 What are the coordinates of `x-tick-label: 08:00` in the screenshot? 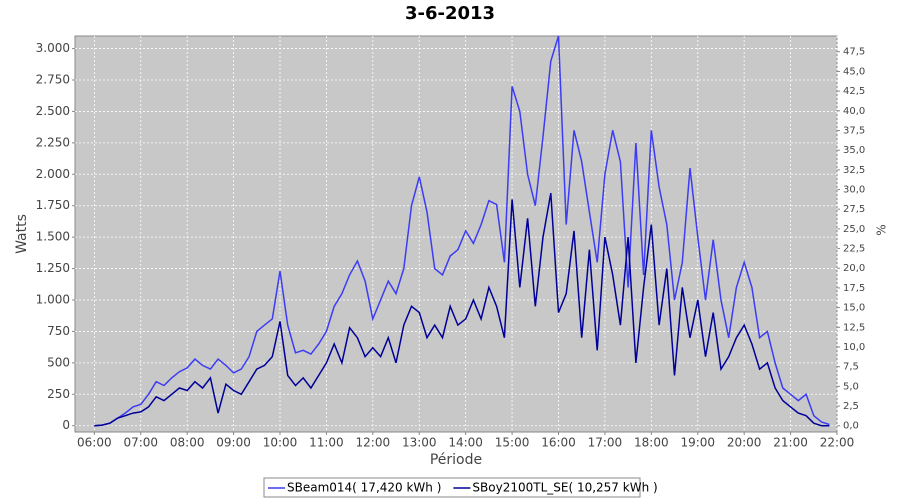 It's located at (187, 443).